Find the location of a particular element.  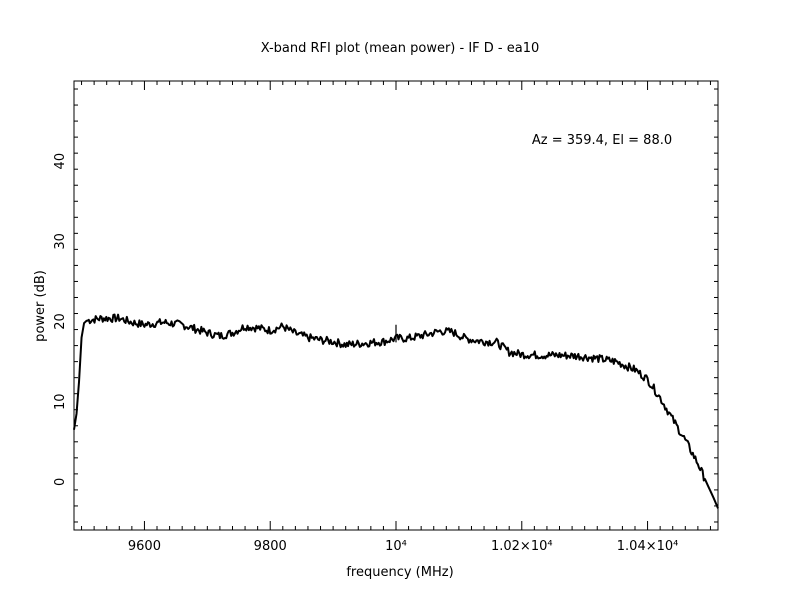

az-el-annotation: Az = 359.4, El = 88.0 is located at coordinates (602, 140).